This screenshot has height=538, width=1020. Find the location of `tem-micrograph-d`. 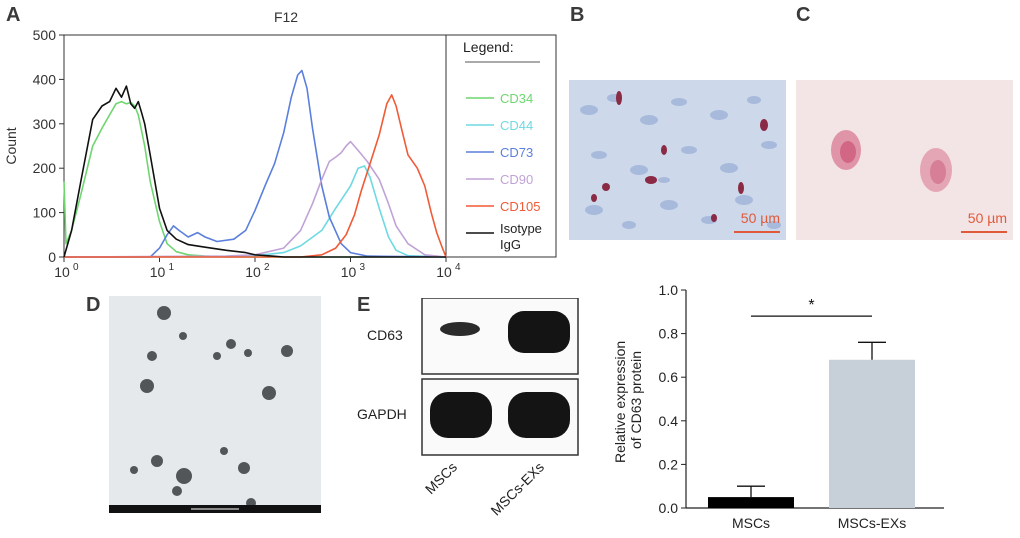

tem-micrograph-d is located at coordinates (215, 404).